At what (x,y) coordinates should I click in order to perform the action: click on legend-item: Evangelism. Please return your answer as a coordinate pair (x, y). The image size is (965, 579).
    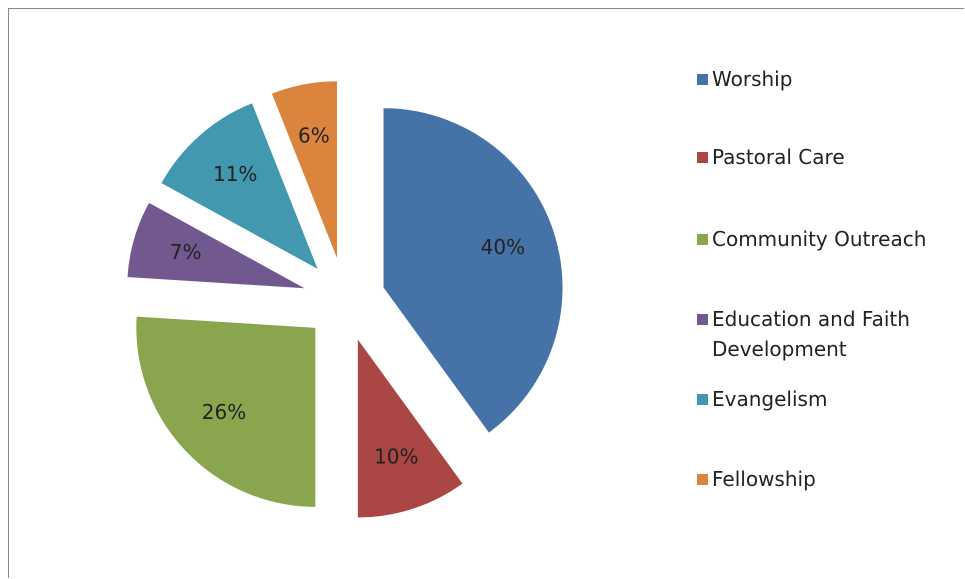
    Looking at the image, I should click on (827, 399).